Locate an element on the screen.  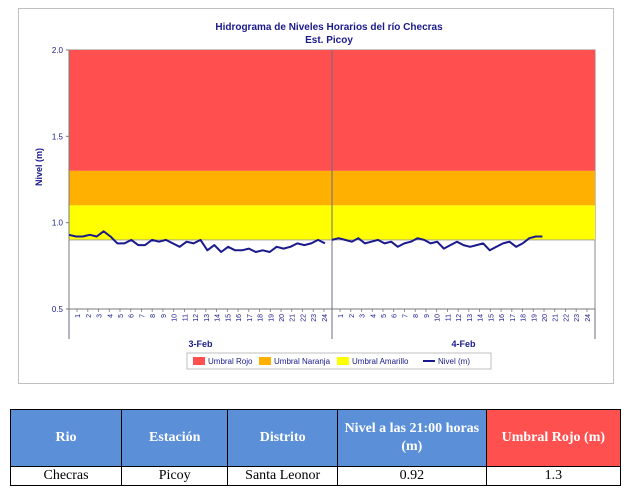
table-row: Checras Picoy Santa Leonor 0.92 1.3 is located at coordinates (315, 476).